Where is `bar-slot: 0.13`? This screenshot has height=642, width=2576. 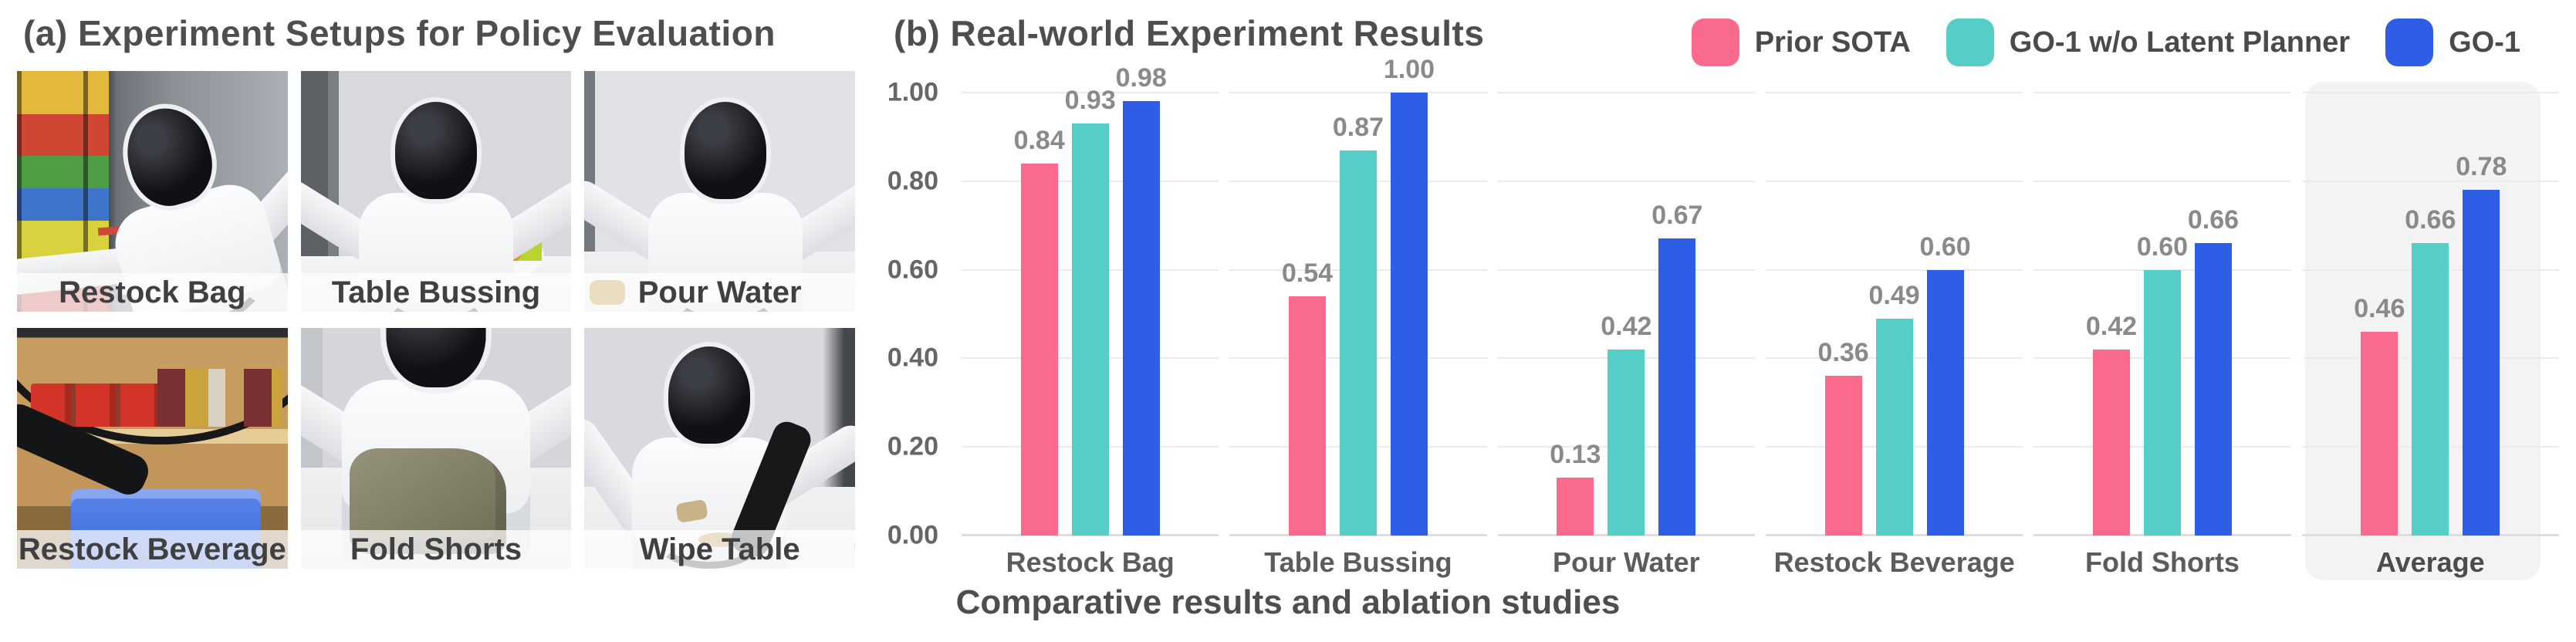
bar-slot: 0.13 is located at coordinates (1575, 314).